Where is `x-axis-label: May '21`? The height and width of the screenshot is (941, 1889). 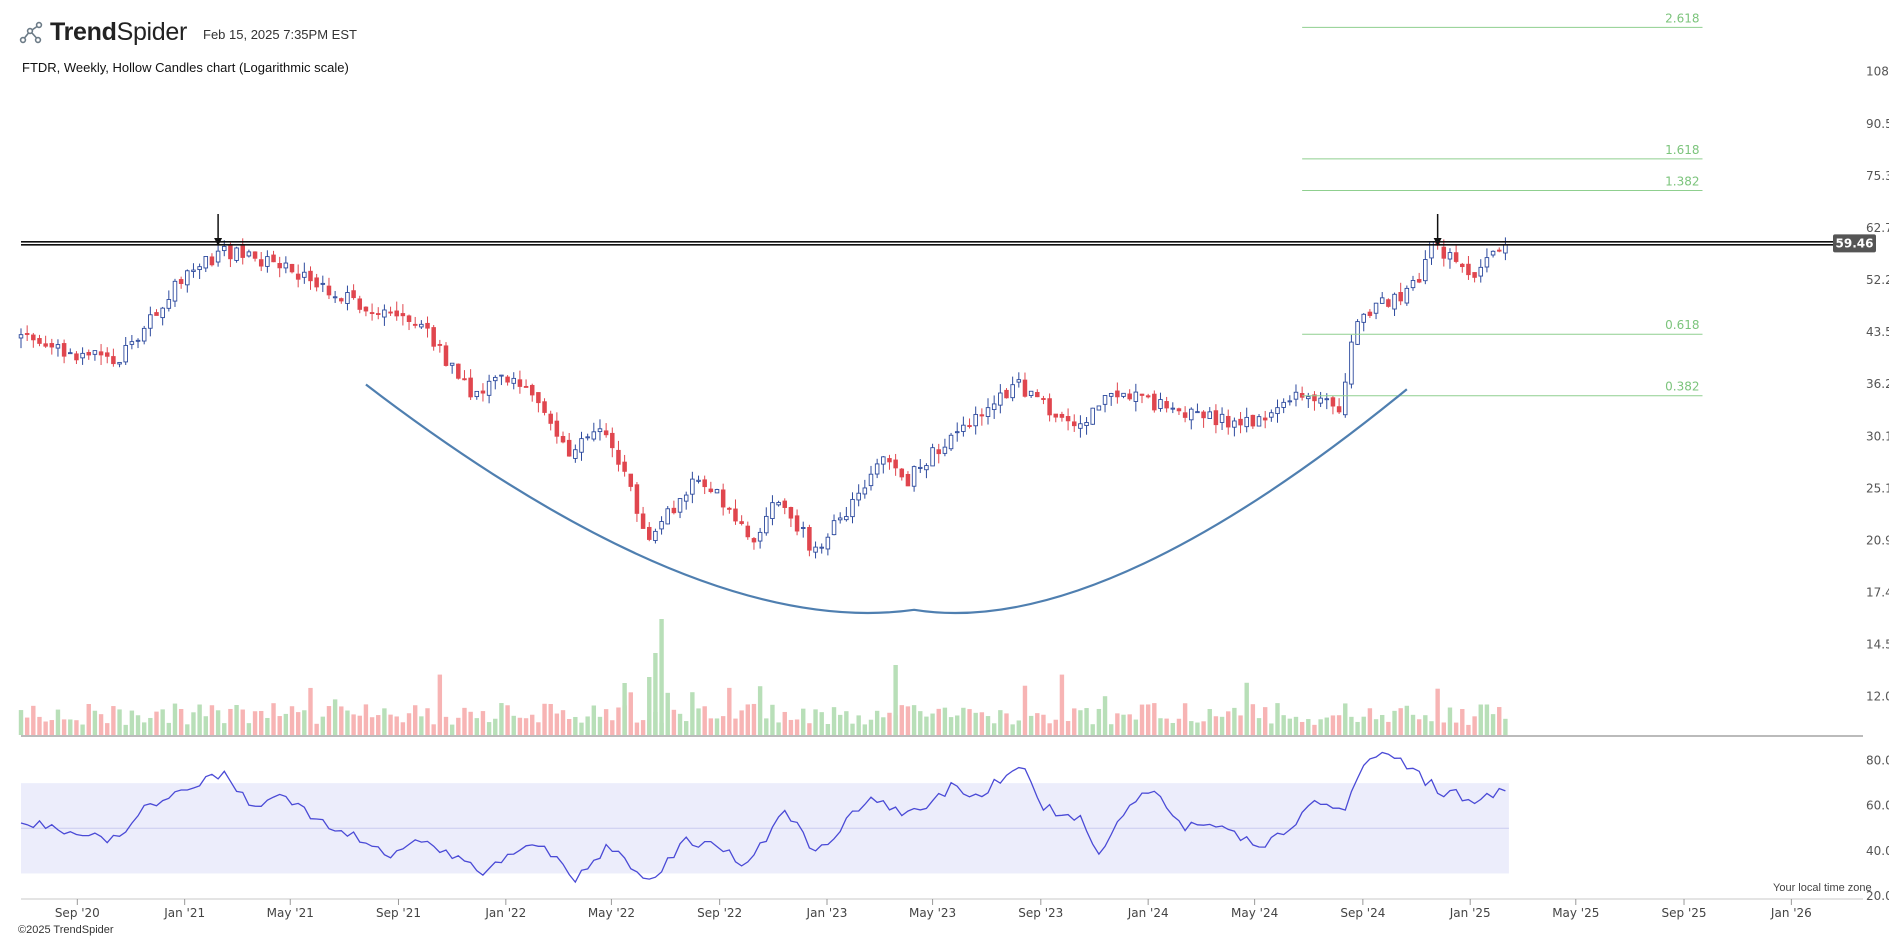 x-axis-label: May '21 is located at coordinates (290, 913).